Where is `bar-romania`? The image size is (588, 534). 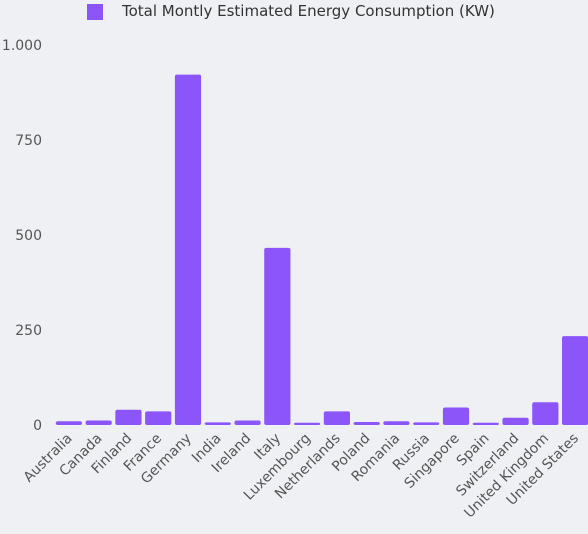
bar-romania is located at coordinates (396, 423).